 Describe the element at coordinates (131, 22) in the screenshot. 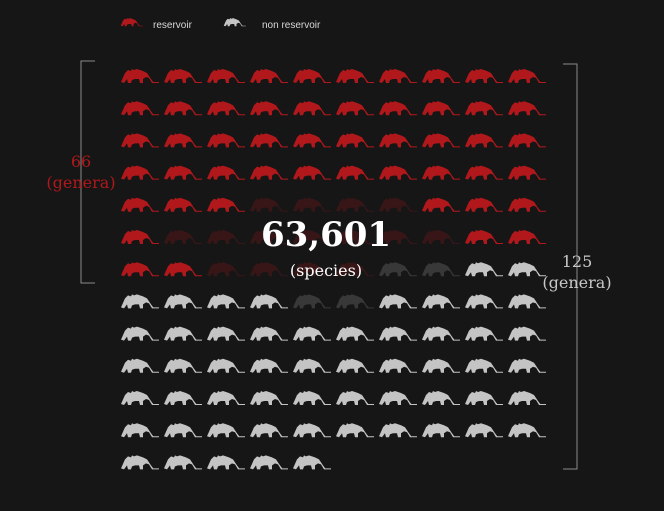

I see `reservoir-swatch-icon` at that location.